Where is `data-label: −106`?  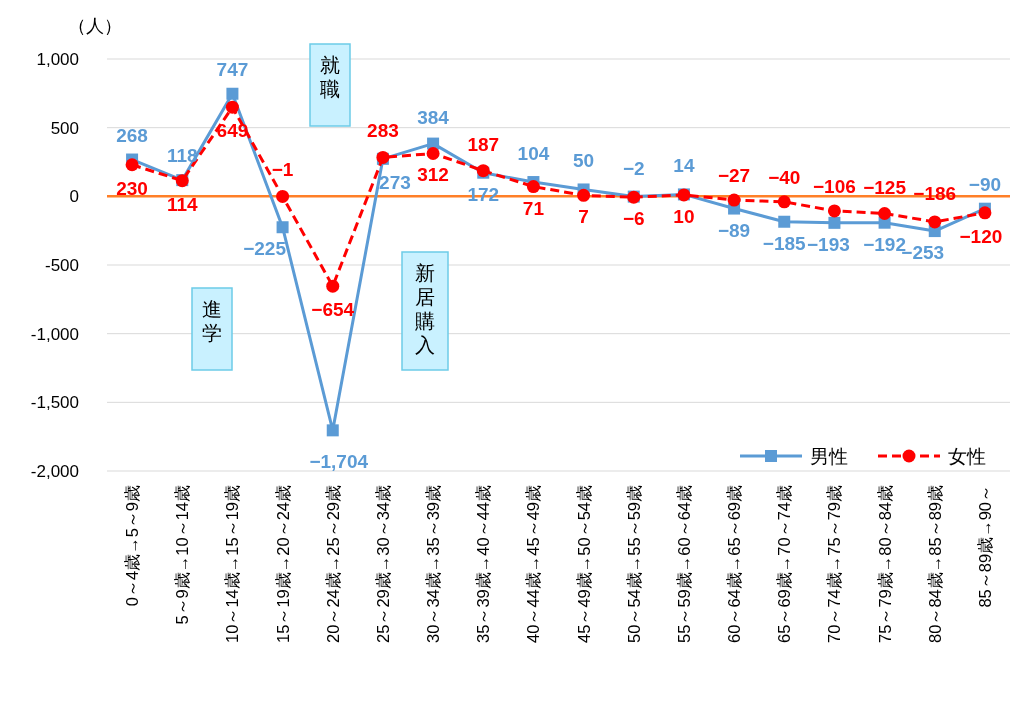 data-label: −106 is located at coordinates (834, 186).